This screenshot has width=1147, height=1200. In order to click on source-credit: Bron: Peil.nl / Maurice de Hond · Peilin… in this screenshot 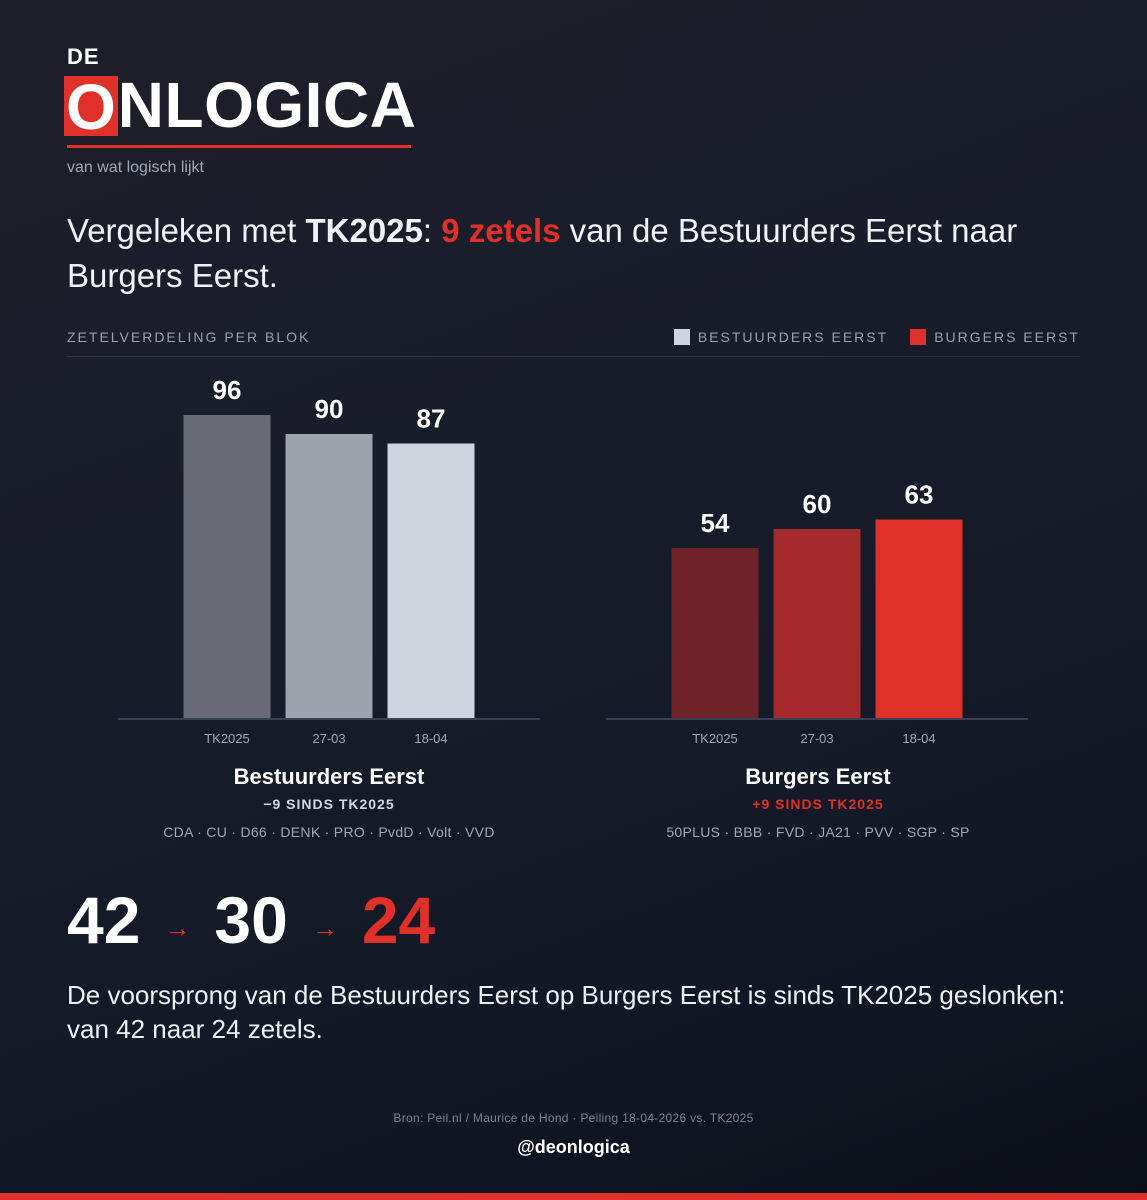, I will do `click(573, 1118)`.